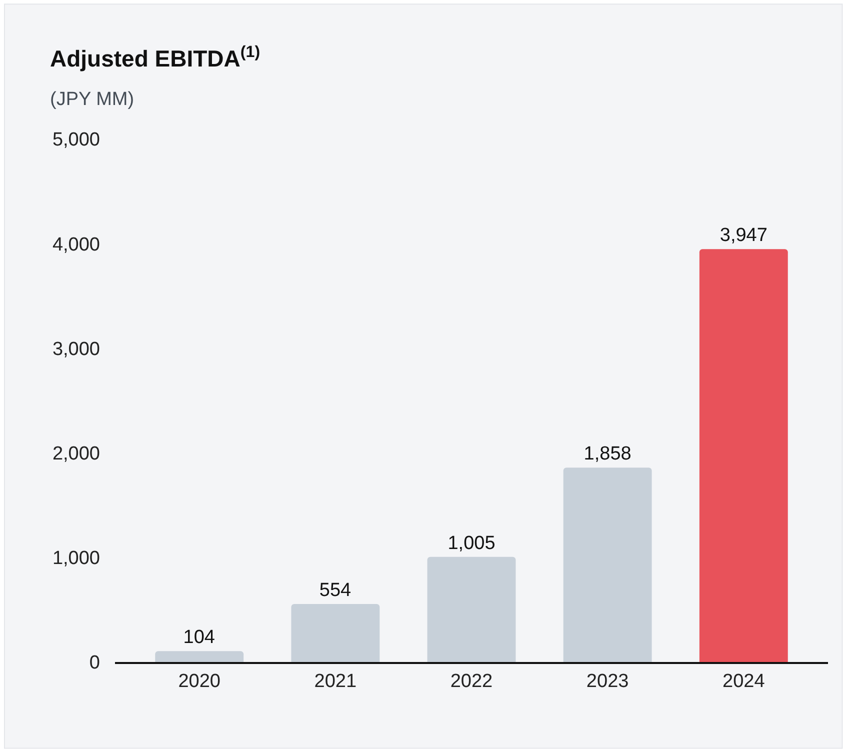  What do you see at coordinates (199, 681) in the screenshot?
I see `x-tick-label: 2020` at bounding box center [199, 681].